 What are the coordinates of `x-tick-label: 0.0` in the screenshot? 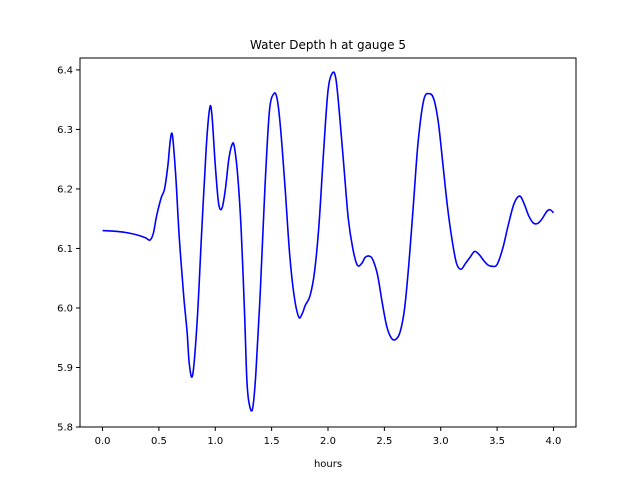 It's located at (103, 441).